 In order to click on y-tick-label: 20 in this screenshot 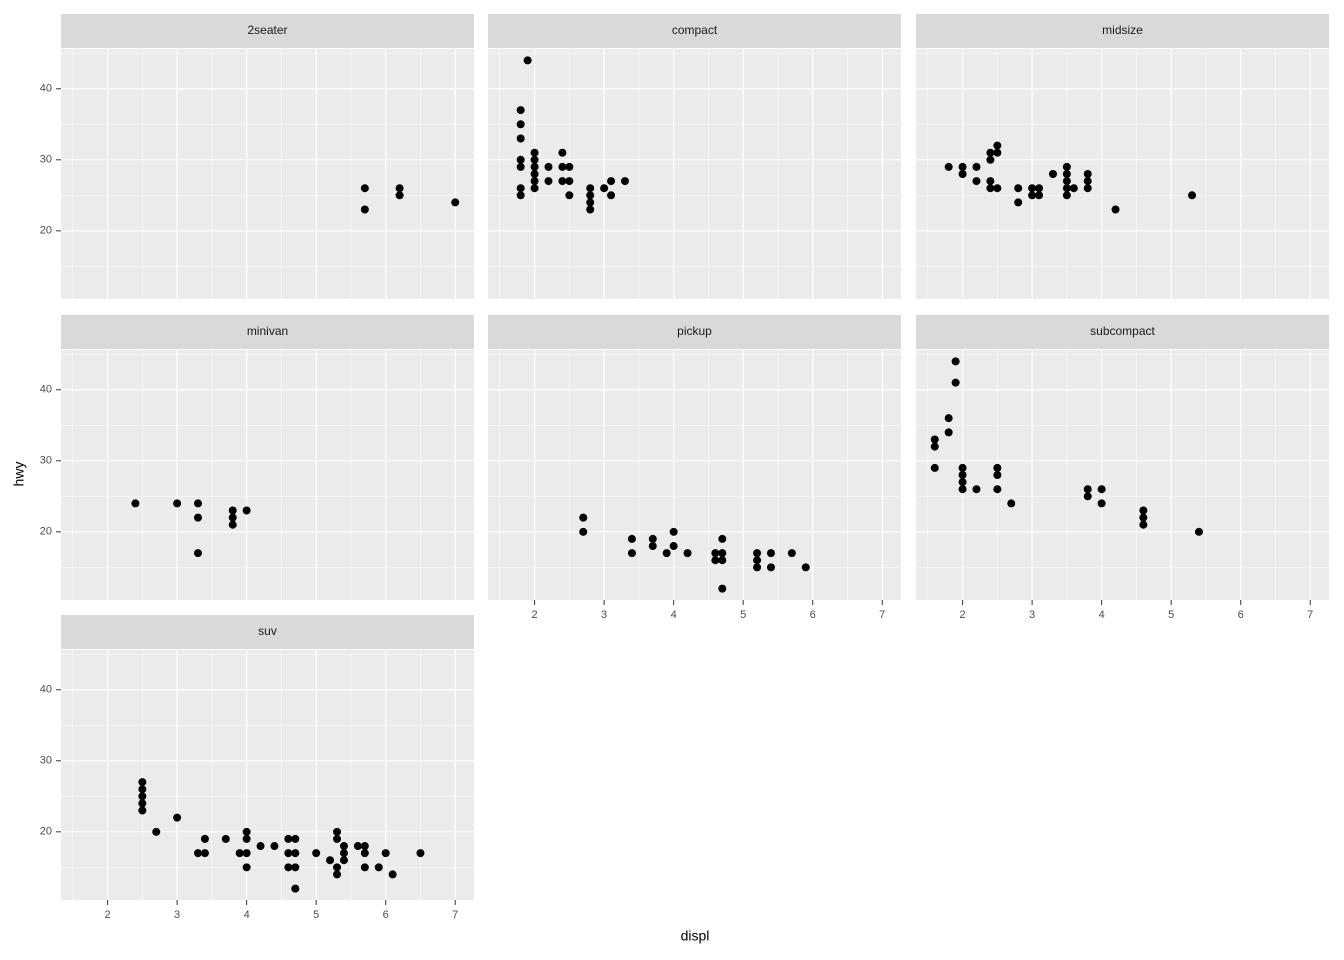, I will do `click(46, 832)`.